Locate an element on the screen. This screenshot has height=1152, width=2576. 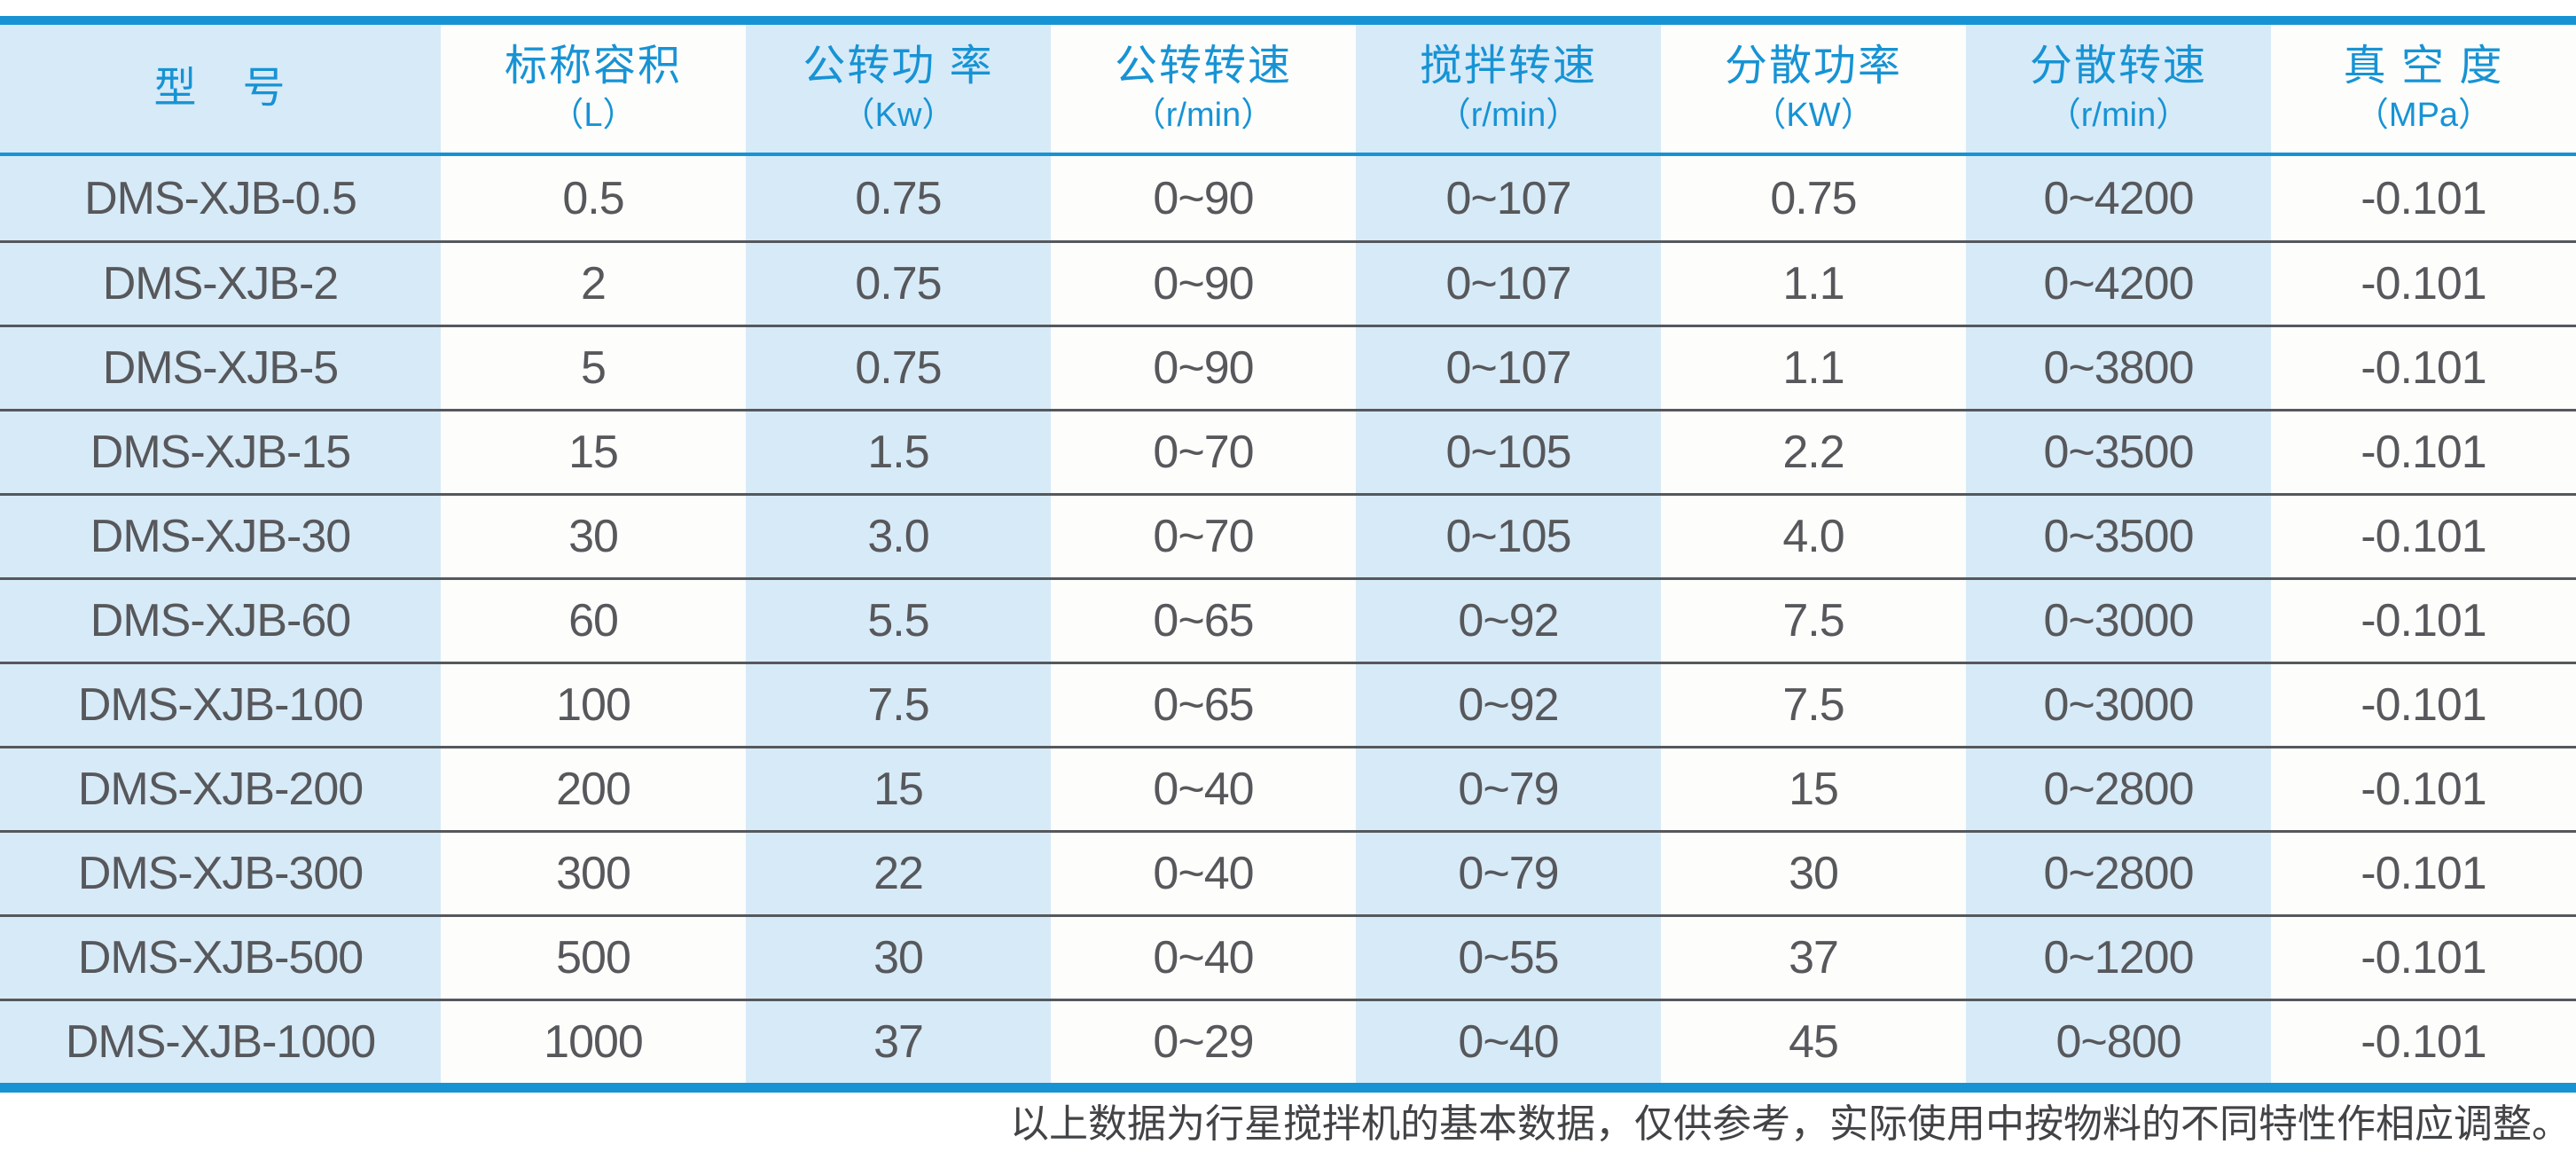
column-title: 真 空 度 is located at coordinates (2423, 67).